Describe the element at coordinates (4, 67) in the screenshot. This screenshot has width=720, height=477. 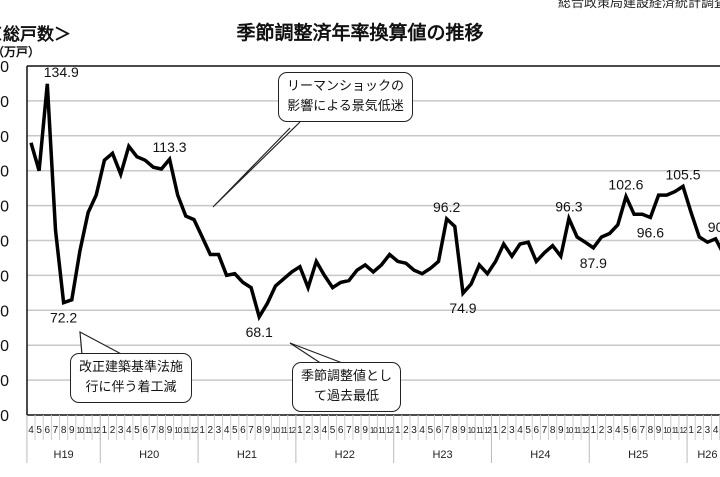
I see `y-tick-label: 140` at that location.